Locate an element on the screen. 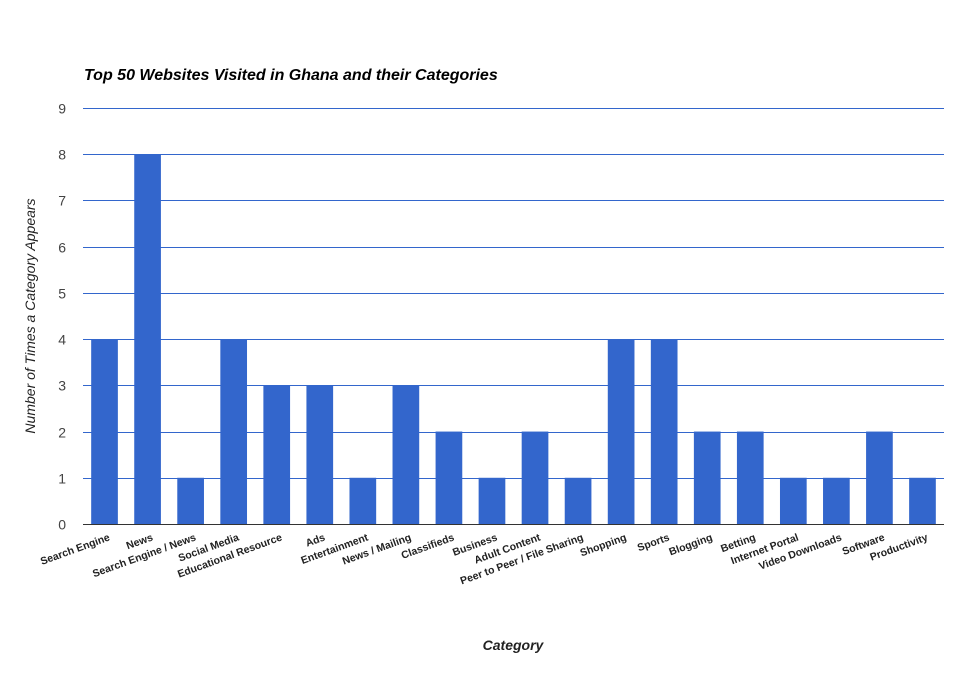 This screenshot has height=676, width=965. x-tick-label: Sports is located at coordinates (654, 542).